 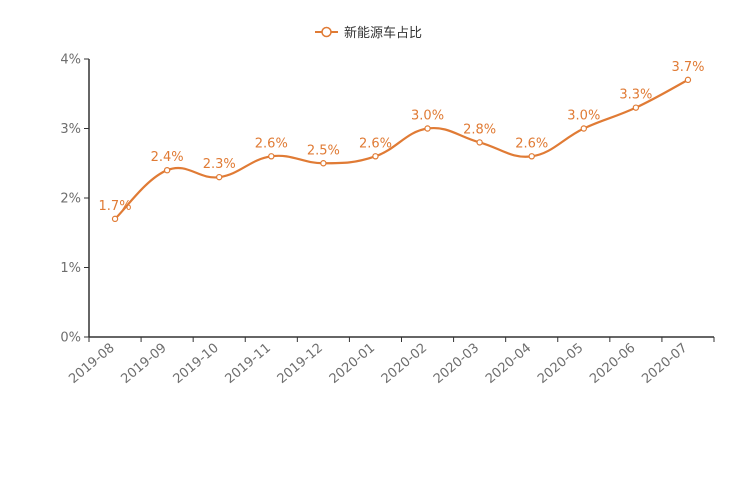 I want to click on x-tick-label: 2020-06, so click(x=612, y=364).